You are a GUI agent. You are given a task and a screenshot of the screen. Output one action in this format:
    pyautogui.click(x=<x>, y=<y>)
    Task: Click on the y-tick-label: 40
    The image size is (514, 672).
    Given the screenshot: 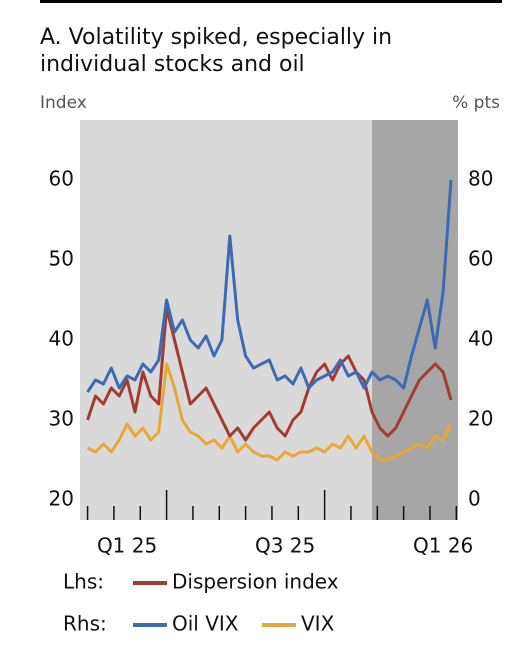 What is the action you would take?
    pyautogui.click(x=61, y=339)
    